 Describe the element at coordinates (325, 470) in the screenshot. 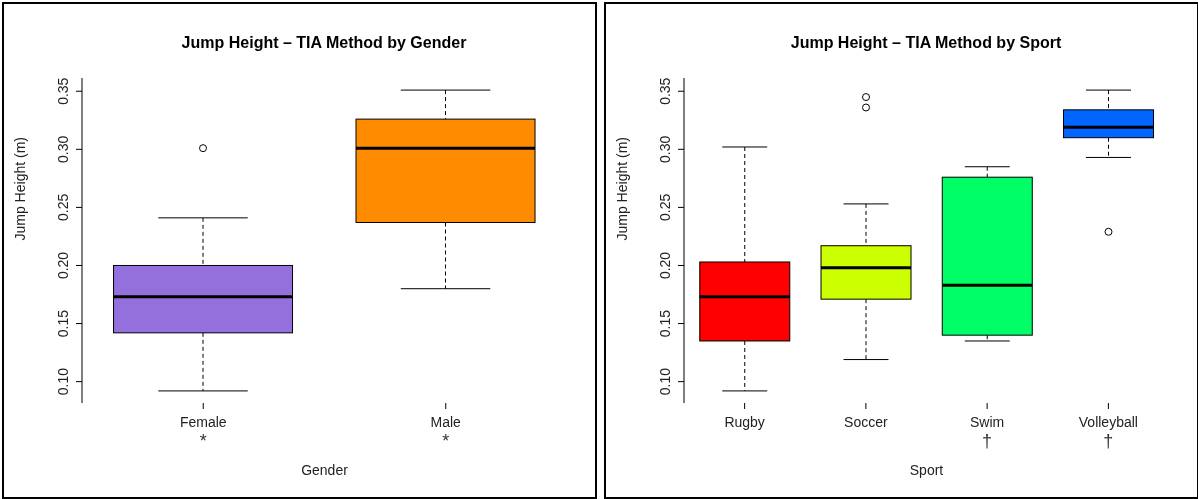

I see `x-axis-title: Gender` at that location.